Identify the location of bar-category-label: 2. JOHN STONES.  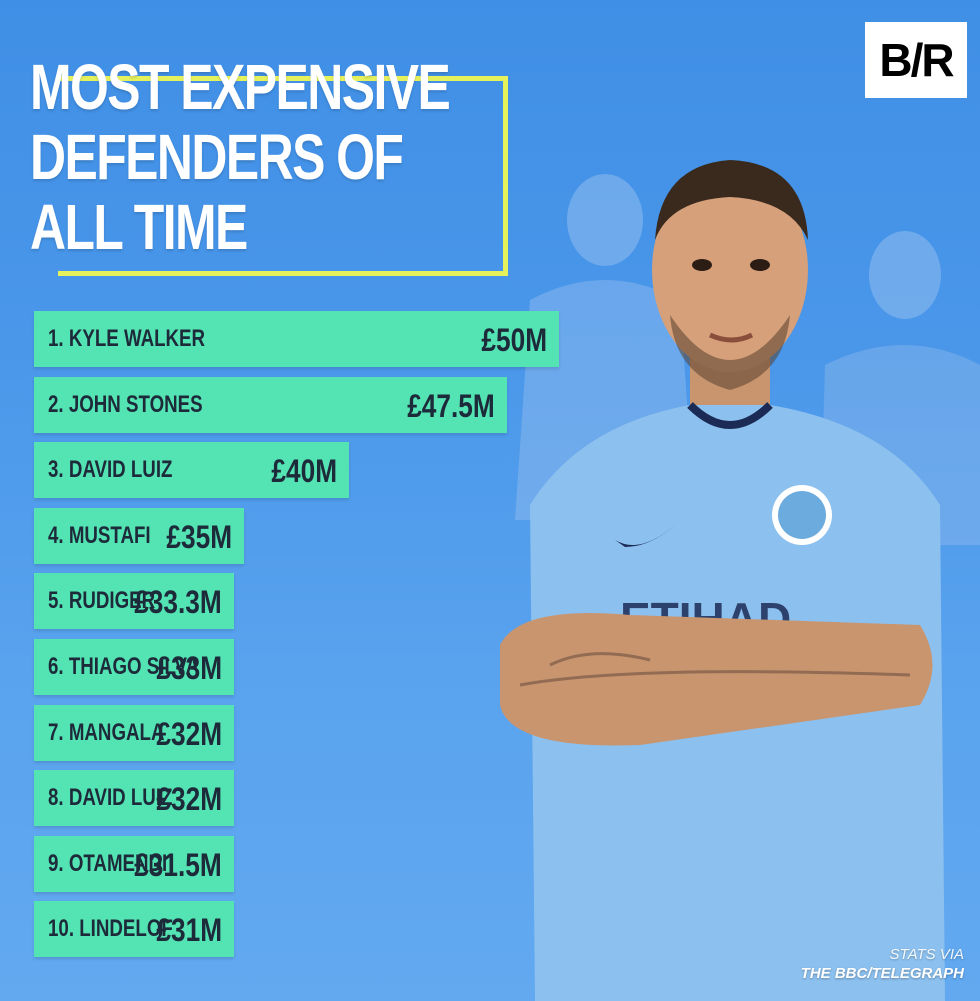
(125, 404).